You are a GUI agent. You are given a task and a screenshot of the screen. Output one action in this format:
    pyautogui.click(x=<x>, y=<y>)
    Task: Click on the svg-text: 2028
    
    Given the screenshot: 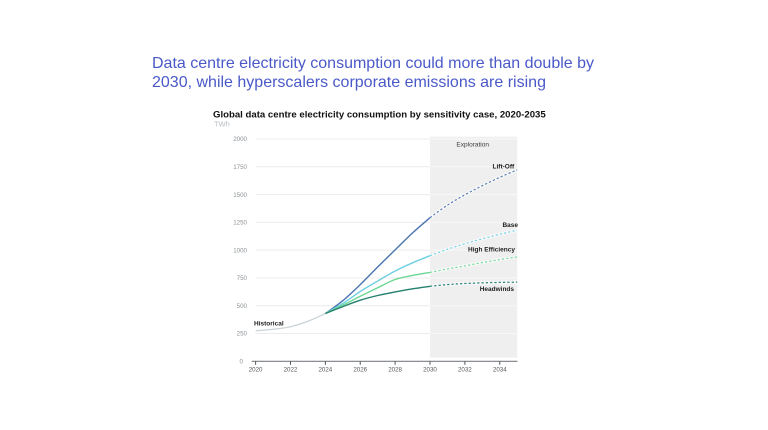 What is the action you would take?
    pyautogui.click(x=395, y=370)
    